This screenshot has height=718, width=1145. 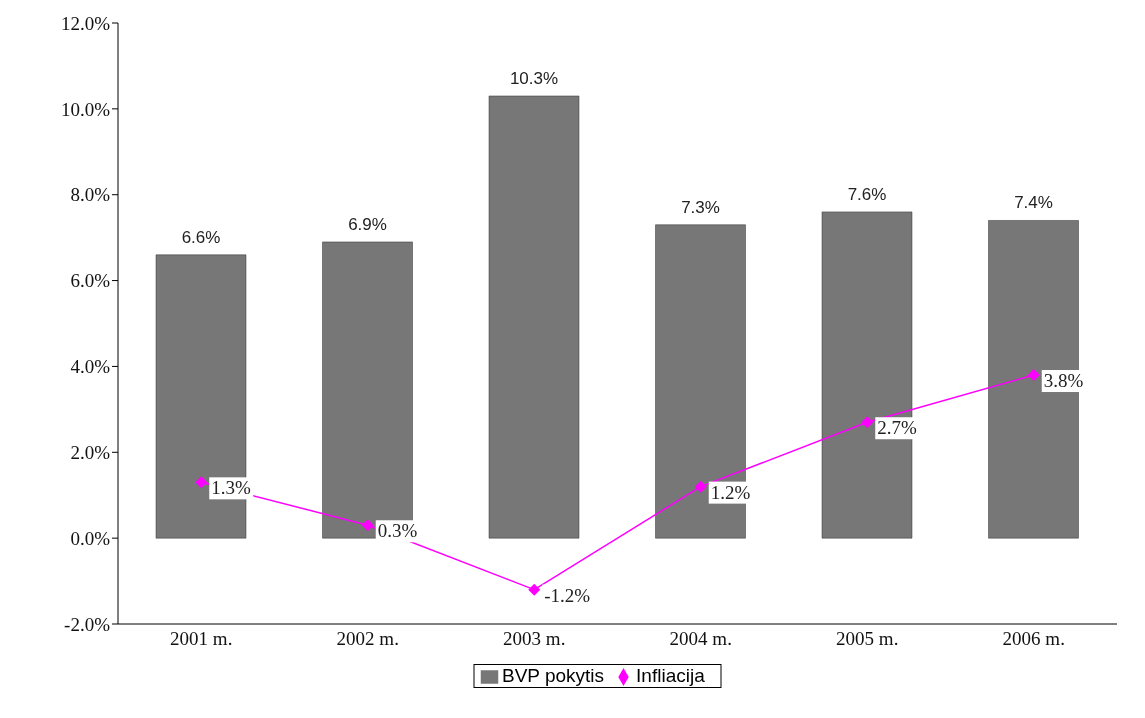 I want to click on x-tick-label: 2006 m., so click(x=1033, y=639).